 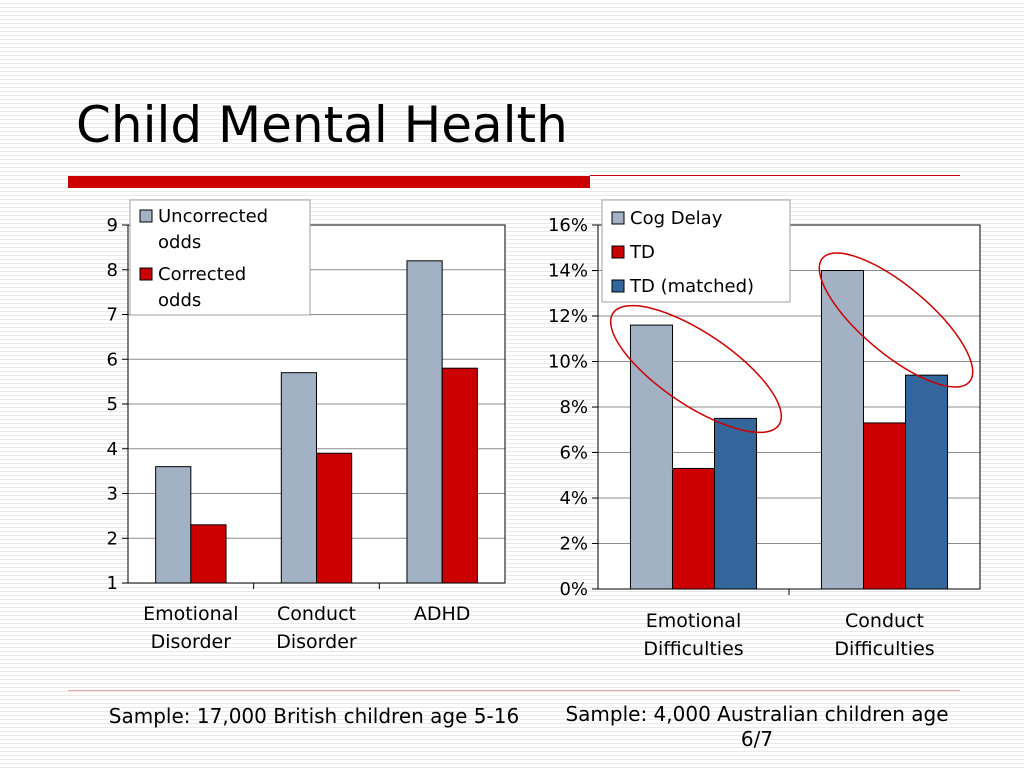 I want to click on y-tick-label: 6%, so click(x=573, y=453).